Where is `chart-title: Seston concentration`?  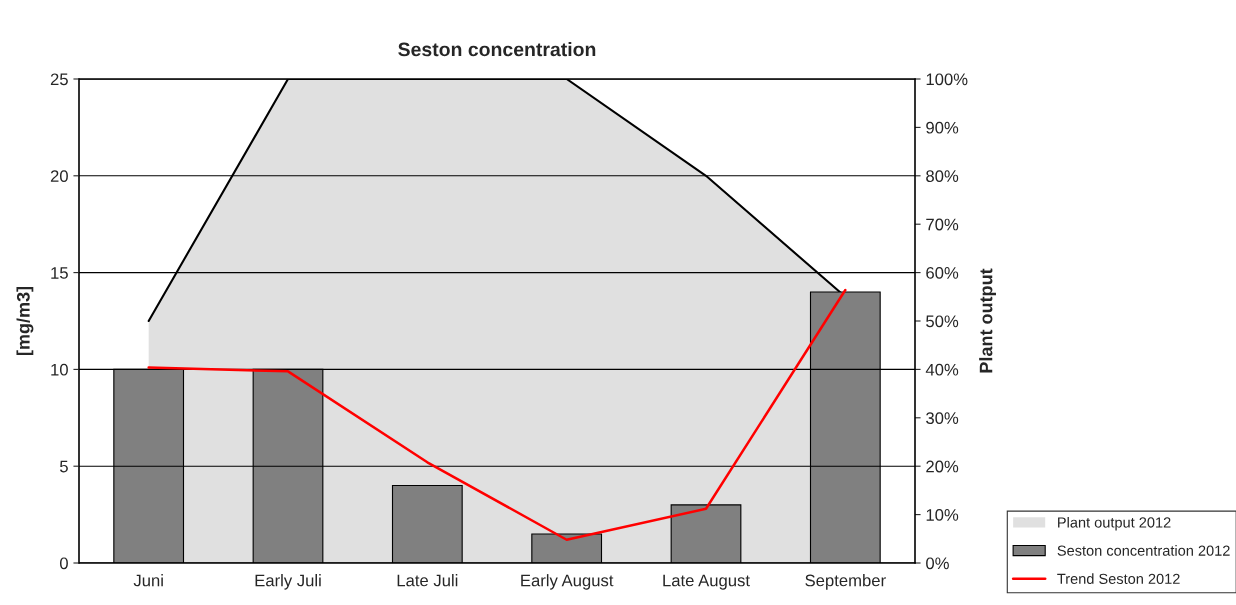 chart-title: Seston concentration is located at coordinates (497, 49).